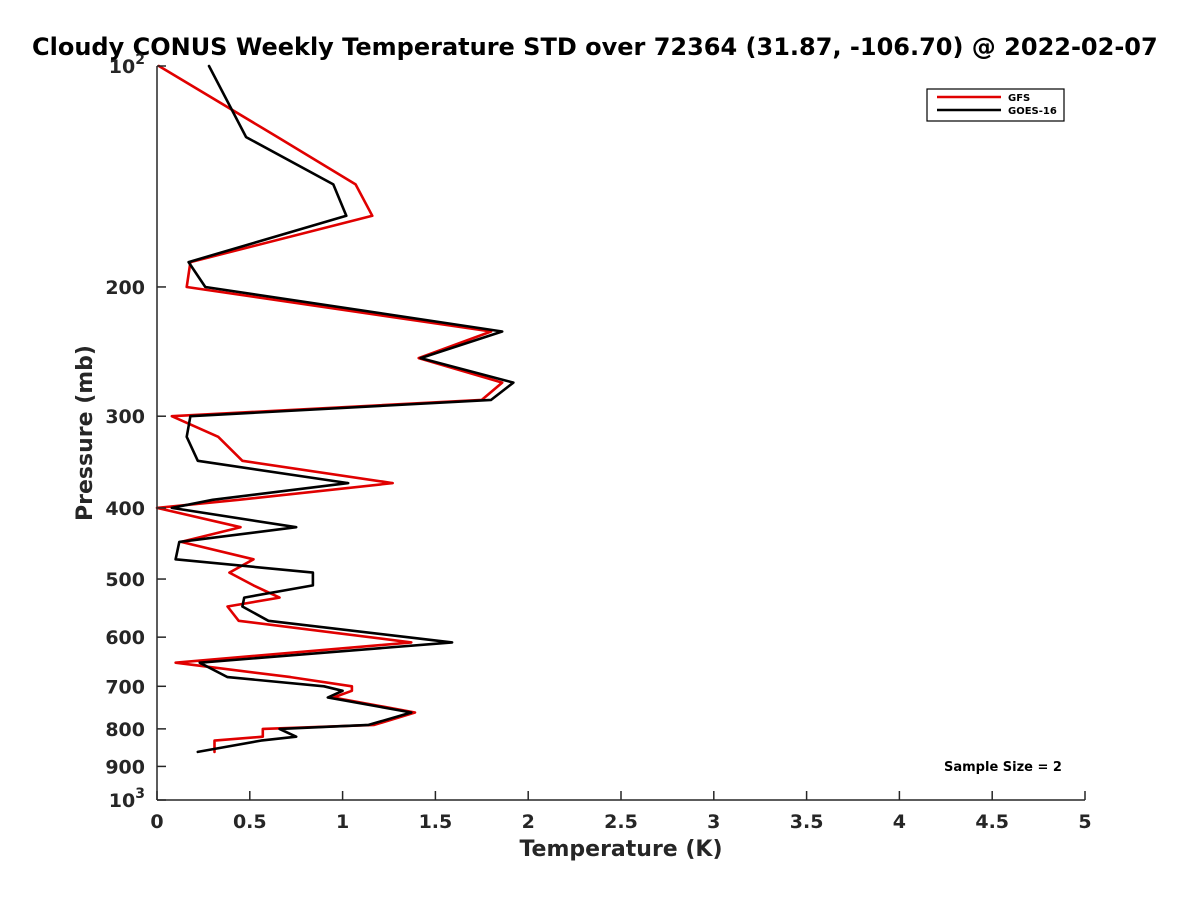 The width and height of the screenshot is (1200, 900). I want to click on x-tick-label: 1.5, so click(436, 822).